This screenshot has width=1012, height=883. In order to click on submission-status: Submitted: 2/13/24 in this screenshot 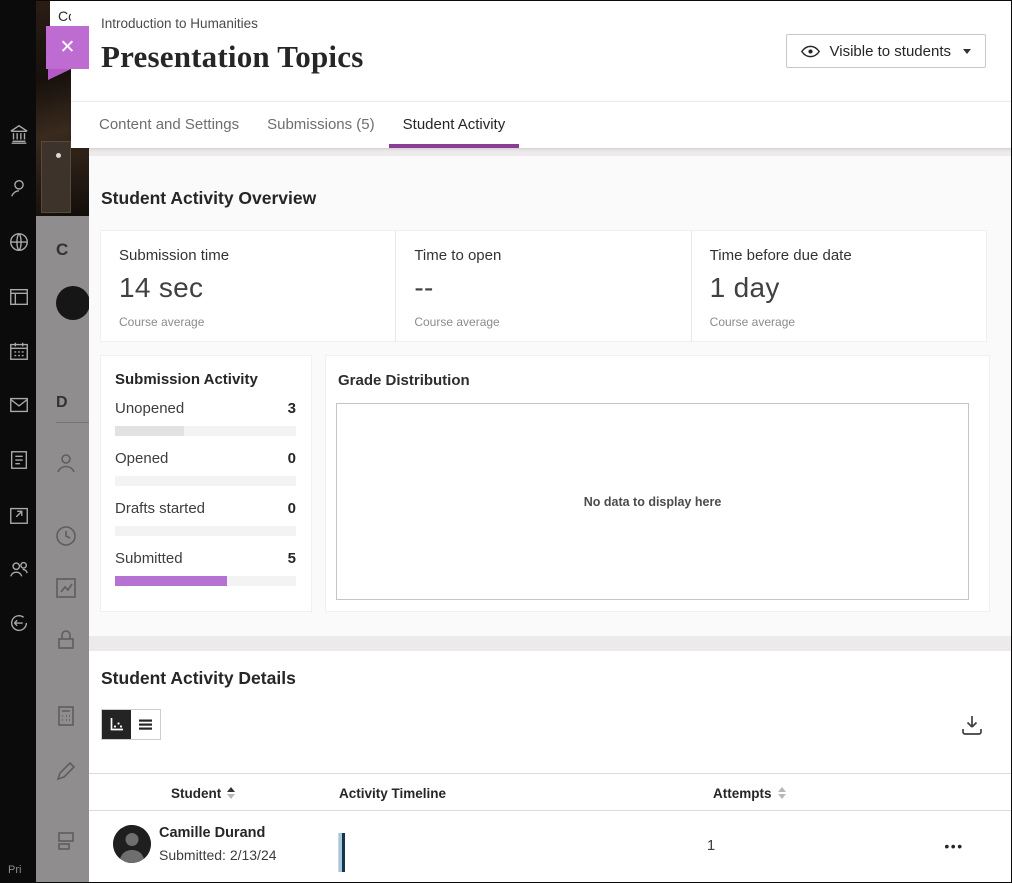, I will do `click(218, 855)`.